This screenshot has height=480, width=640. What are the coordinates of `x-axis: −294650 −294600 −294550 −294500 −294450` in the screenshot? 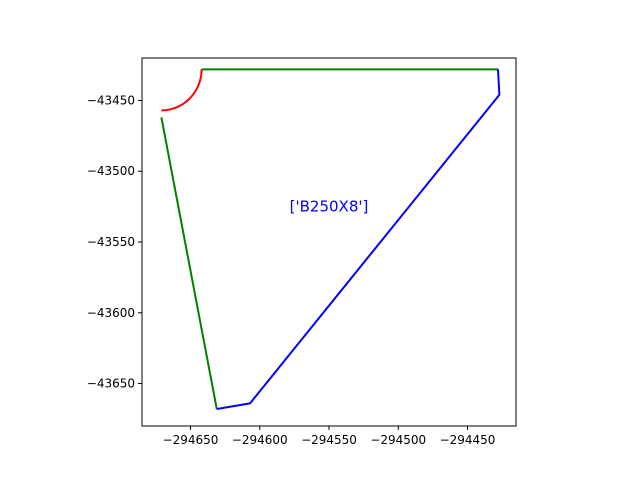 It's located at (329, 436).